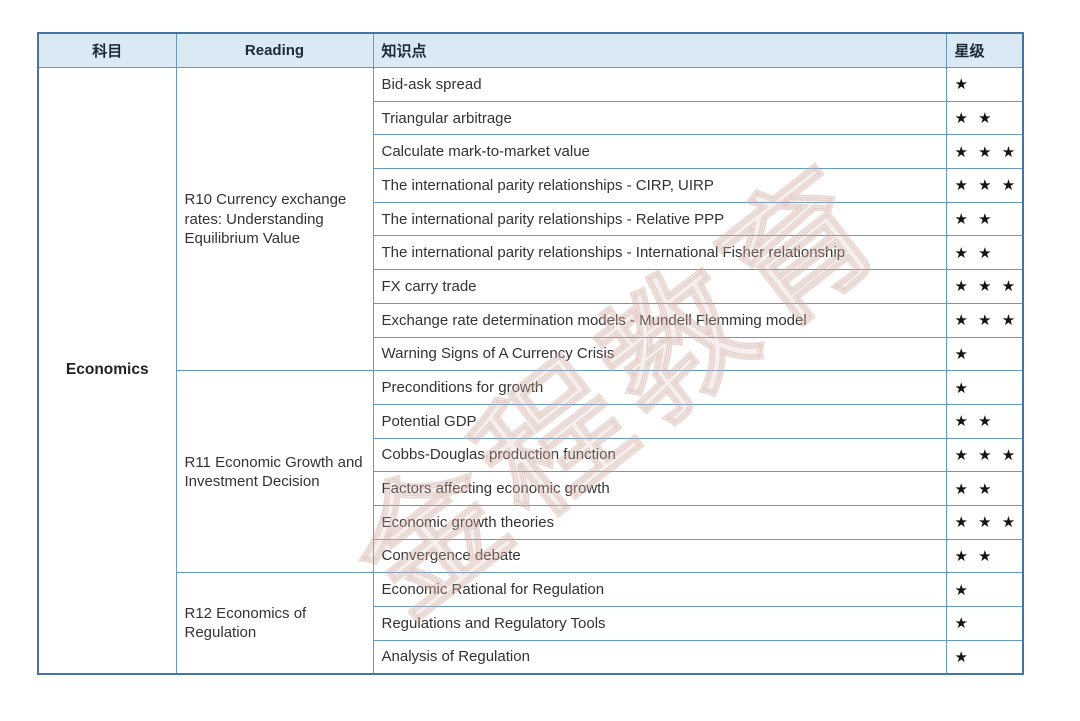  I want to click on topic-cell: Analysis of Regulation, so click(659, 657).